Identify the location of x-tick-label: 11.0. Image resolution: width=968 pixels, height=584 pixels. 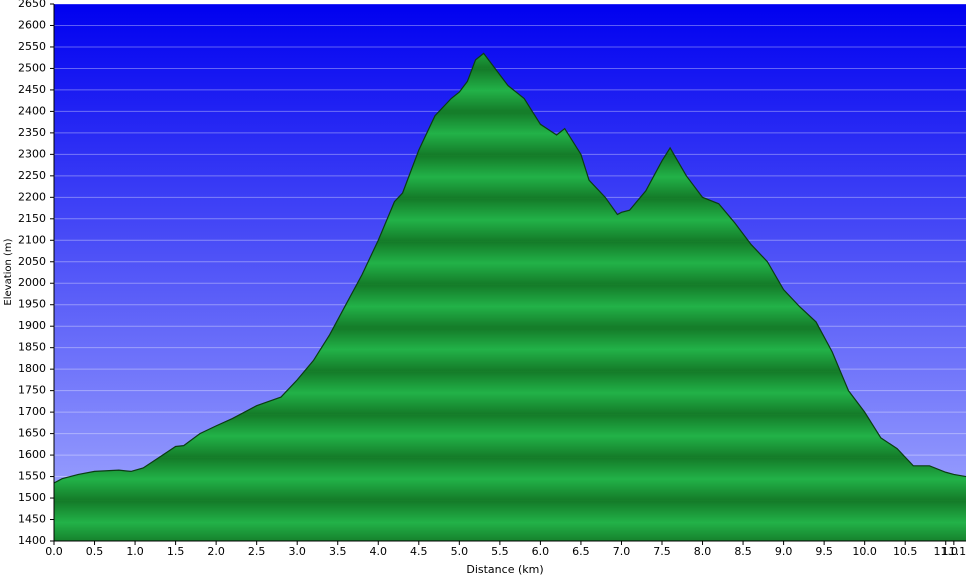
(945, 551).